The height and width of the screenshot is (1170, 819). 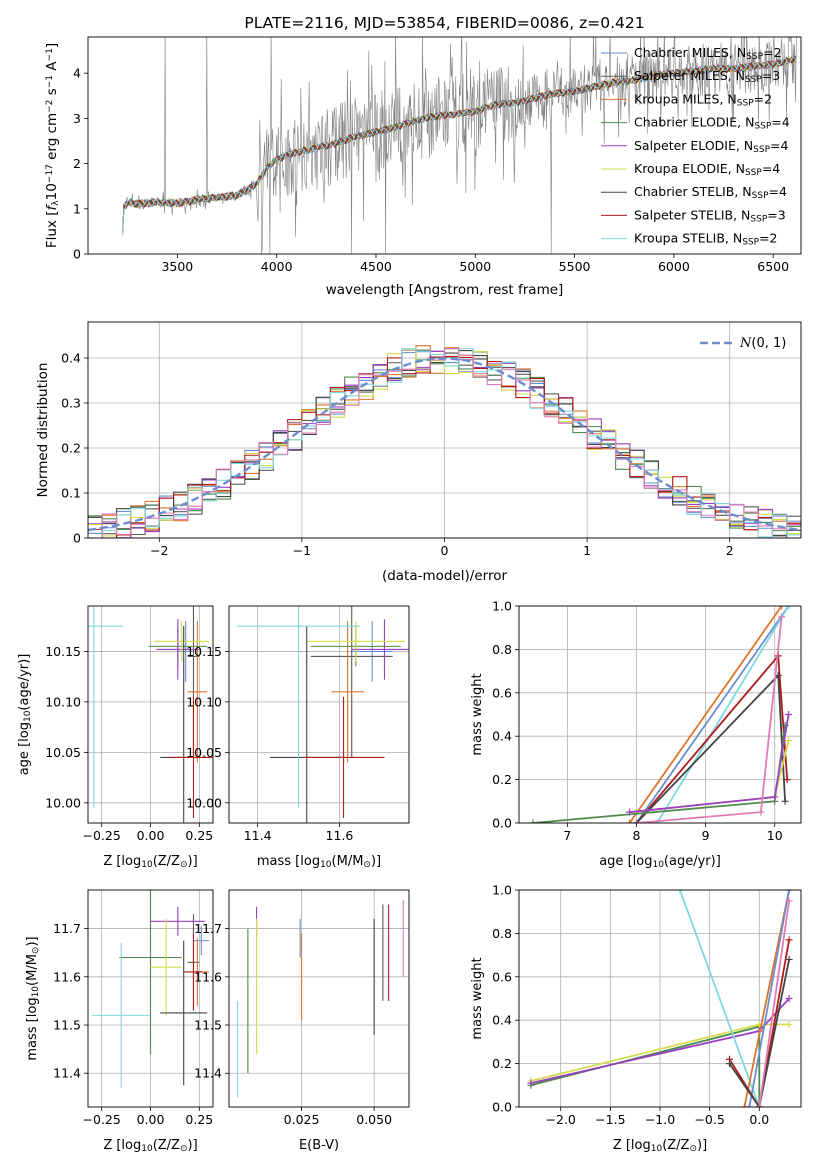 What do you see at coordinates (502, 890) in the screenshot?
I see `y-tick-label: 1.0` at bounding box center [502, 890].